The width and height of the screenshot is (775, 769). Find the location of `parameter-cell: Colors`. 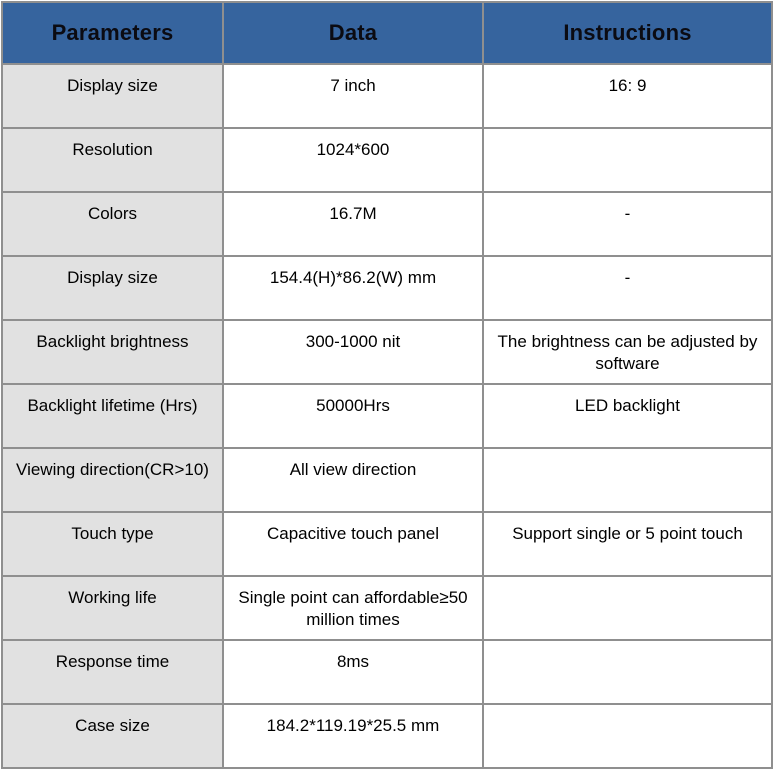

parameter-cell: Colors is located at coordinates (112, 224).